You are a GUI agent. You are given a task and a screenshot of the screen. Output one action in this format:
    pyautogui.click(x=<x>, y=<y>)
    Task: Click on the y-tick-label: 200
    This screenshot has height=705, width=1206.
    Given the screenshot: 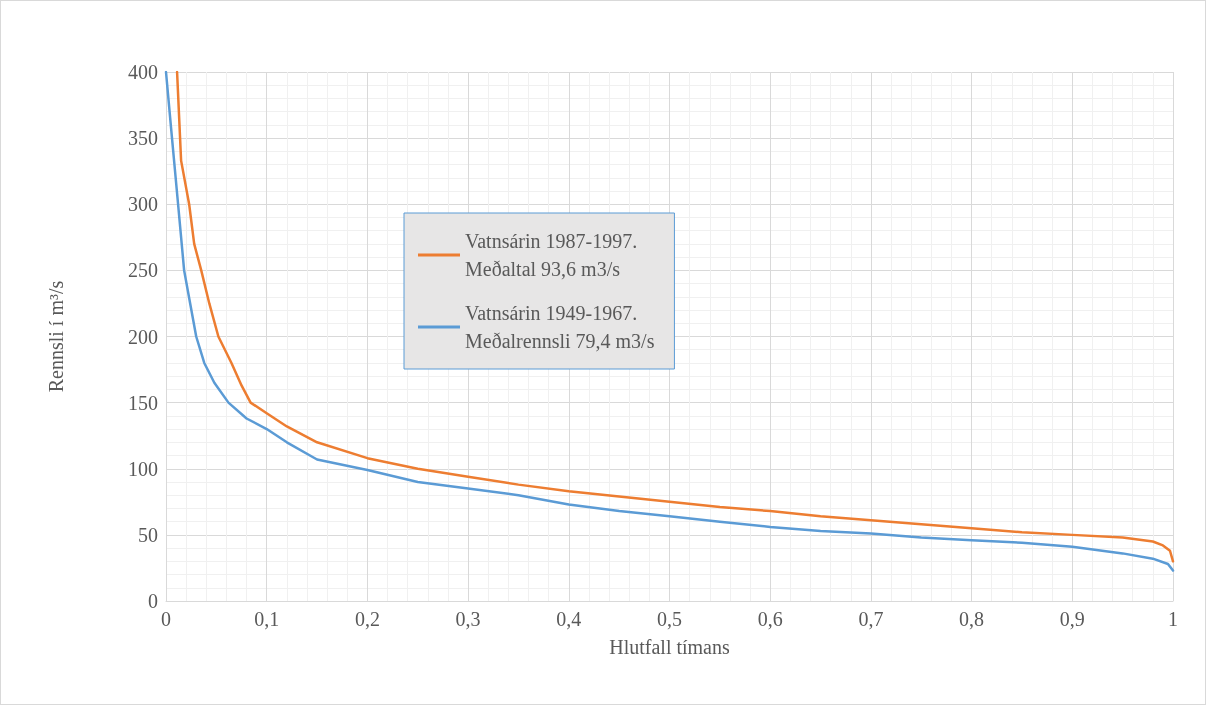 What is the action you would take?
    pyautogui.click(x=143, y=336)
    